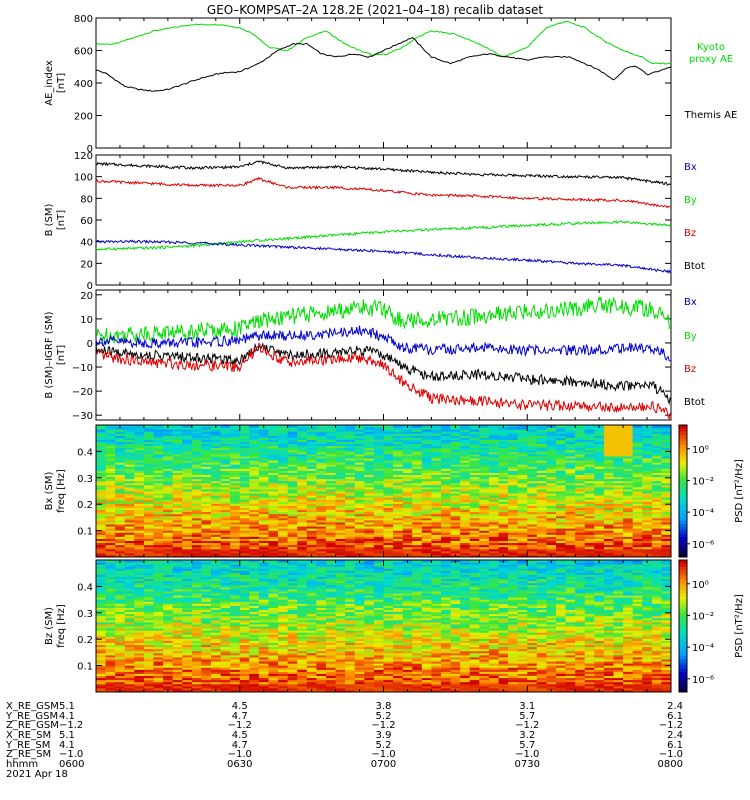  I want to click on series-line-btot, so click(383, 173).